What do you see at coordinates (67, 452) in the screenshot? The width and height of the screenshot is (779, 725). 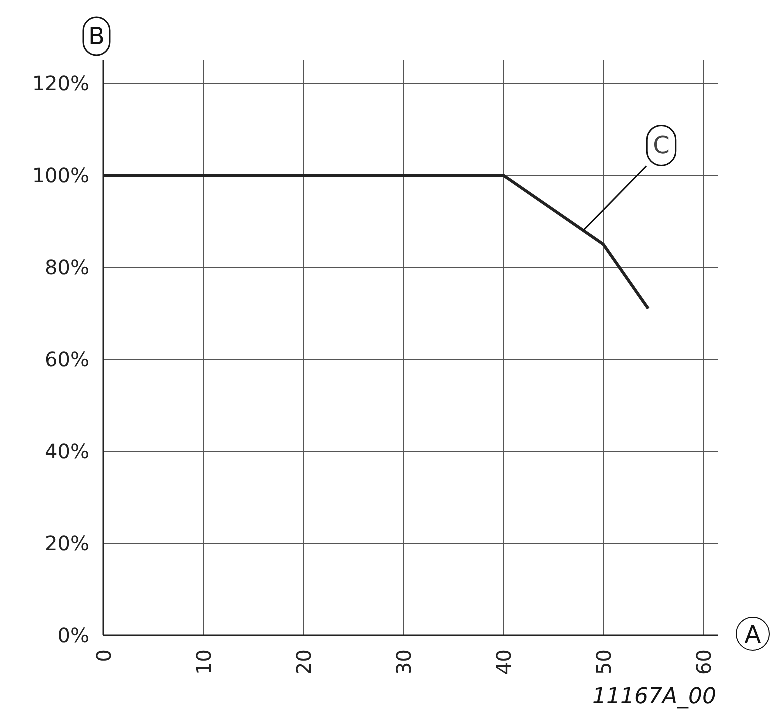 I see `y-tick-label: 40%` at bounding box center [67, 452].